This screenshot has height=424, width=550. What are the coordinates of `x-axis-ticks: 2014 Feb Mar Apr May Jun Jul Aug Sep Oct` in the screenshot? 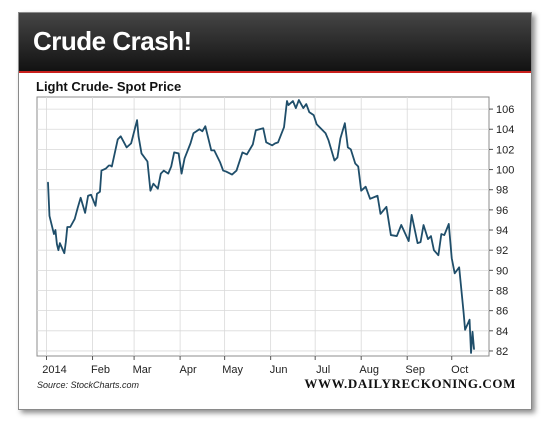 It's located at (255, 366).